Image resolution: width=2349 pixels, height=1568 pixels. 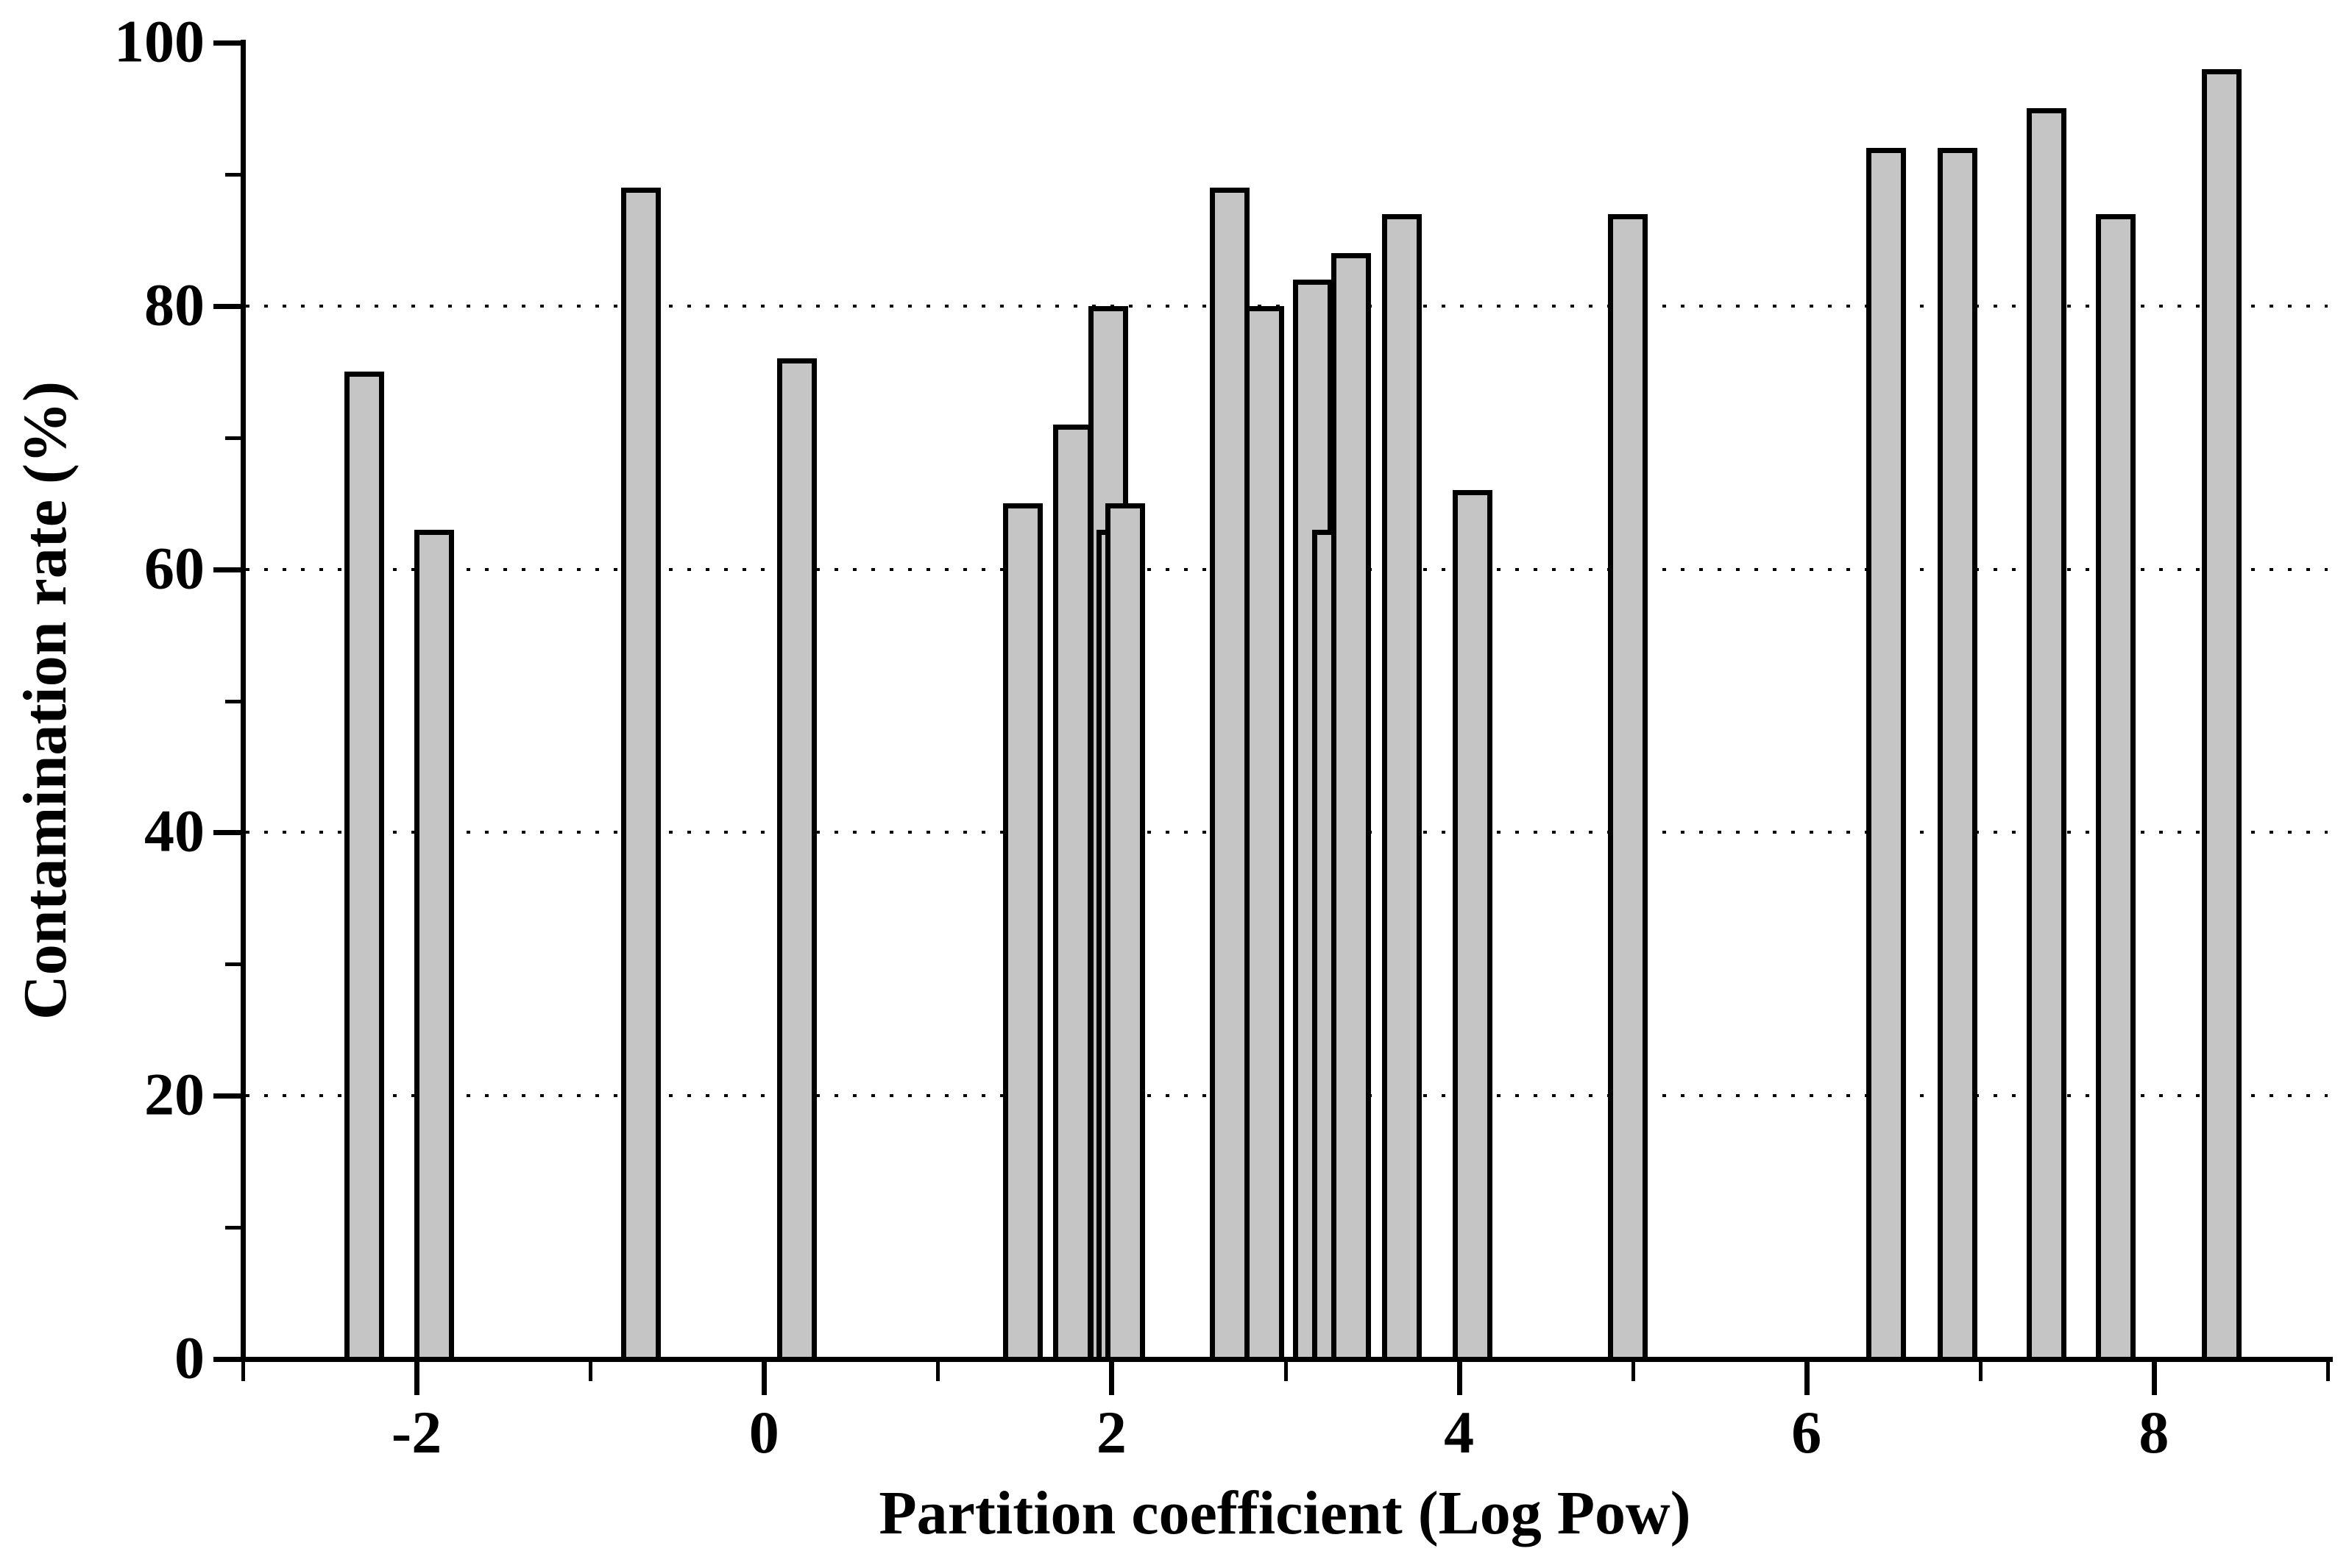 What do you see at coordinates (1472, 926) in the screenshot?
I see `bar-logpow-4.08` at bounding box center [1472, 926].